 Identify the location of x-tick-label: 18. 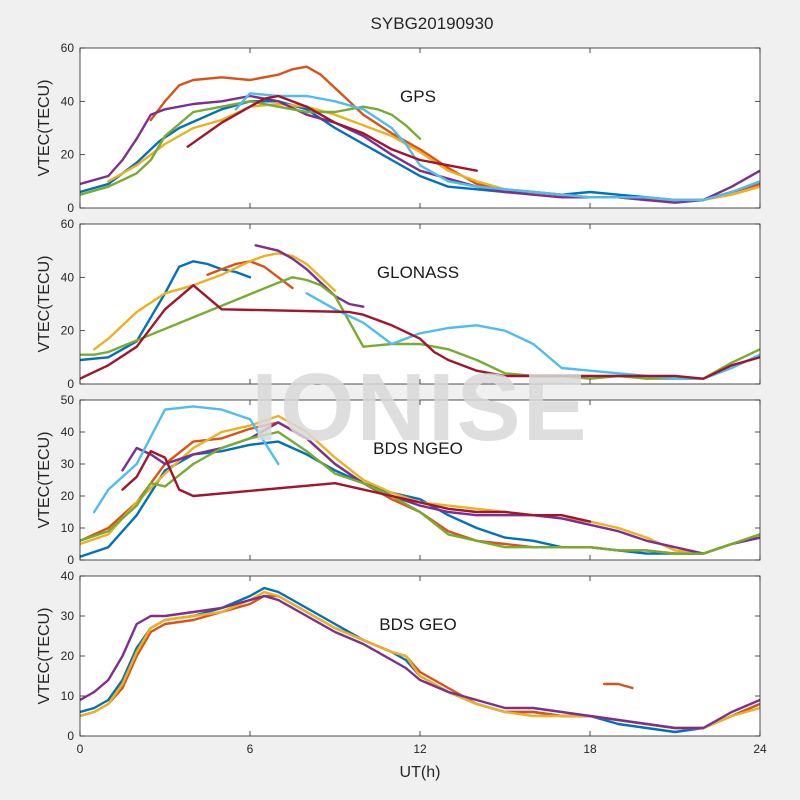
(590, 749).